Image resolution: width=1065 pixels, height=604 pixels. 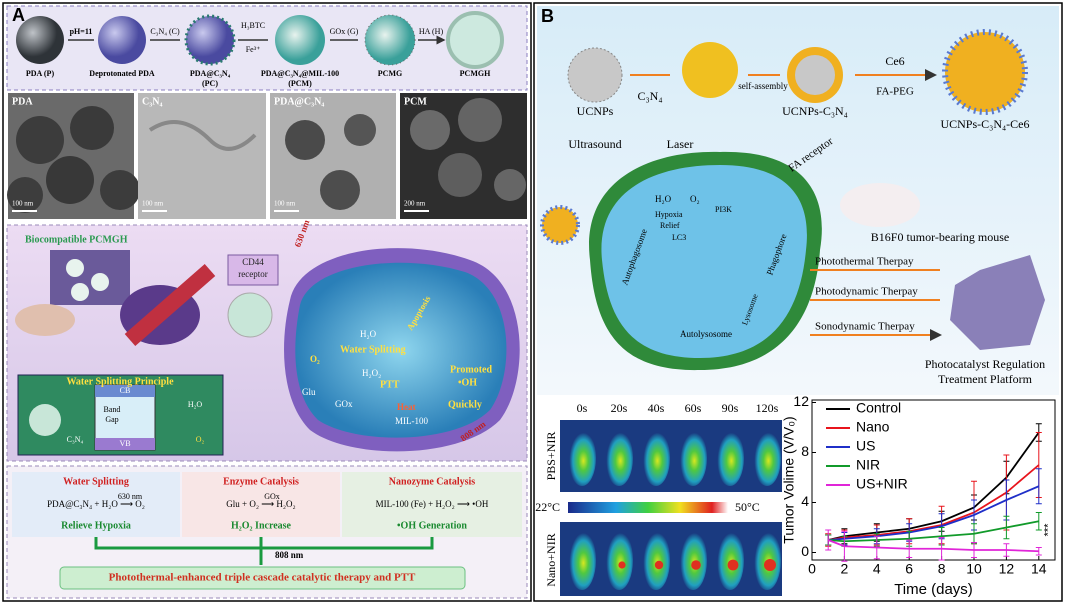 What do you see at coordinates (763, 86) in the screenshot?
I see `synthesis-label: self-assembly` at bounding box center [763, 86].